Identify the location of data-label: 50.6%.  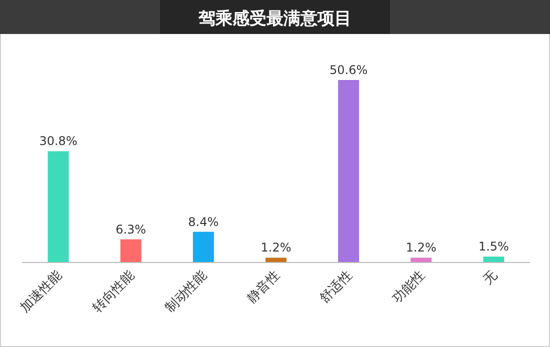
(349, 70).